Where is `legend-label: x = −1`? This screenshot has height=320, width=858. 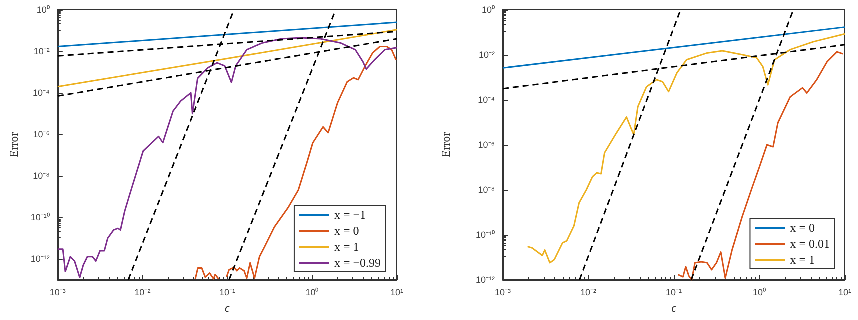 legend-label: x = −1 is located at coordinates (350, 215).